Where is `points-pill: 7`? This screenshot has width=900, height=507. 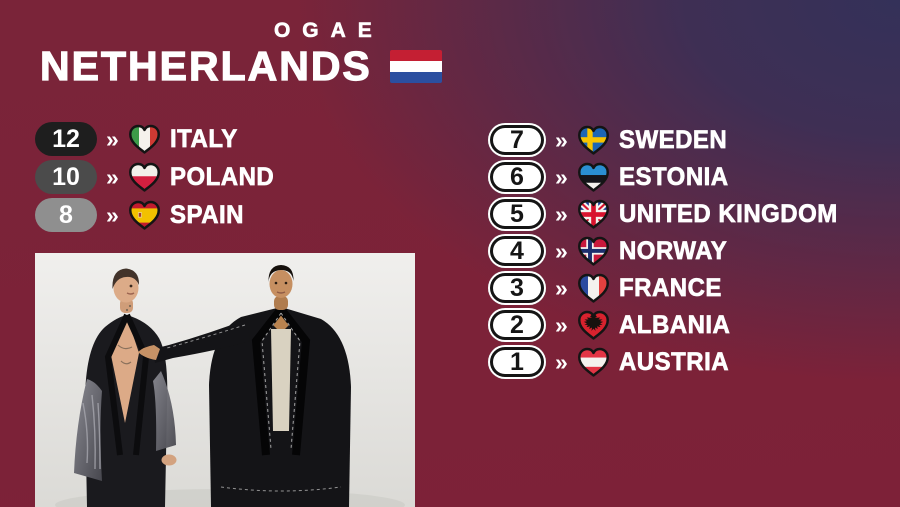
points-pill: 7 is located at coordinates (517, 140).